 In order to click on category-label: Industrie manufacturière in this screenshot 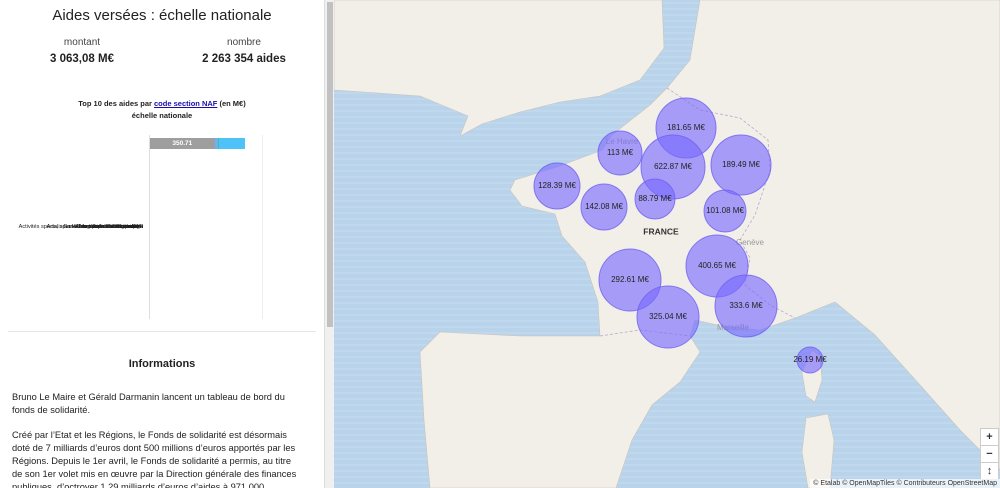, I will do `click(112, 226)`.